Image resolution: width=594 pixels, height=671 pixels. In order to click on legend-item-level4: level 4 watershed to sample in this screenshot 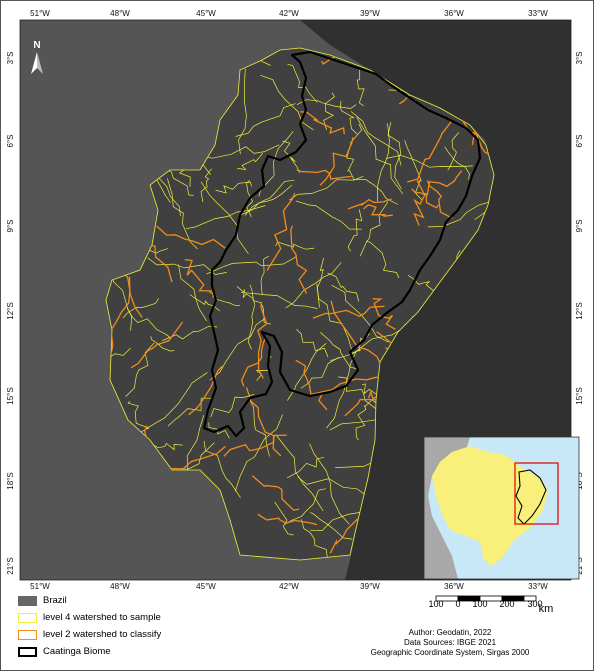, I will do `click(133, 617)`.